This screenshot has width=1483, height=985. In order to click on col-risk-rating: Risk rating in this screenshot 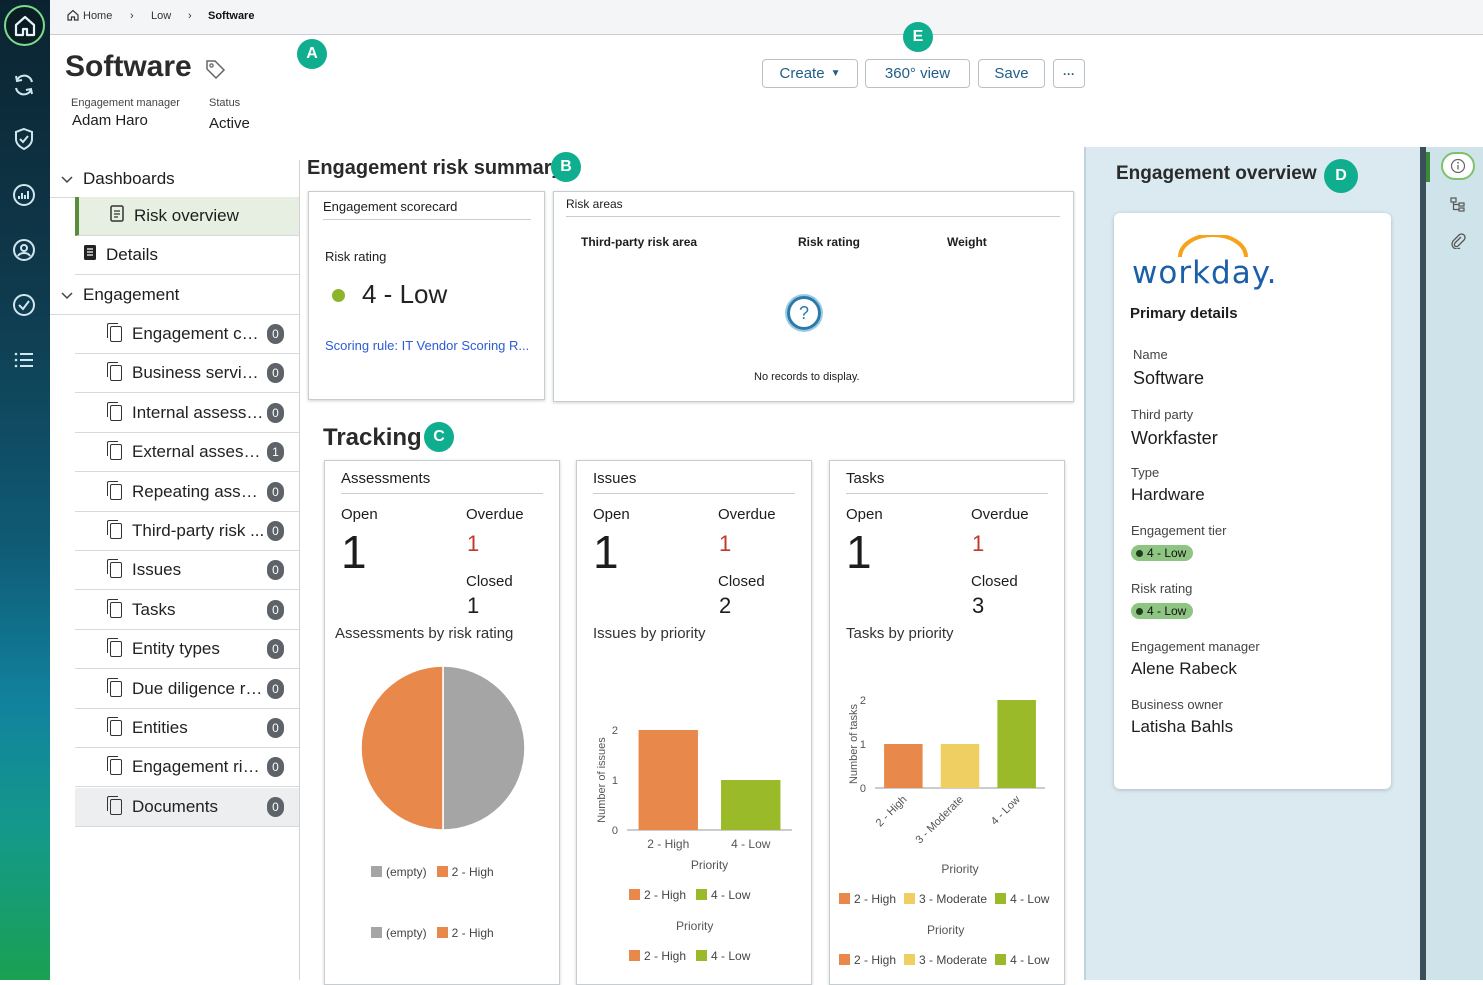, I will do `click(829, 242)`.